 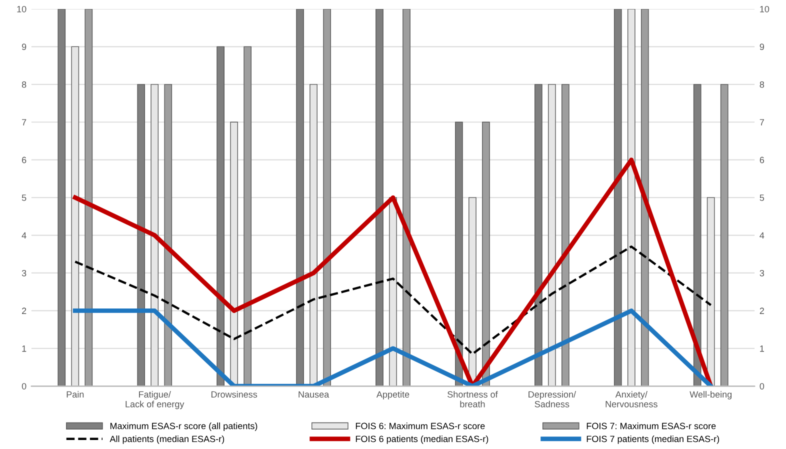 What do you see at coordinates (167, 439) in the screenshot?
I see `legend-label: All patients (median ESAS-r)` at bounding box center [167, 439].